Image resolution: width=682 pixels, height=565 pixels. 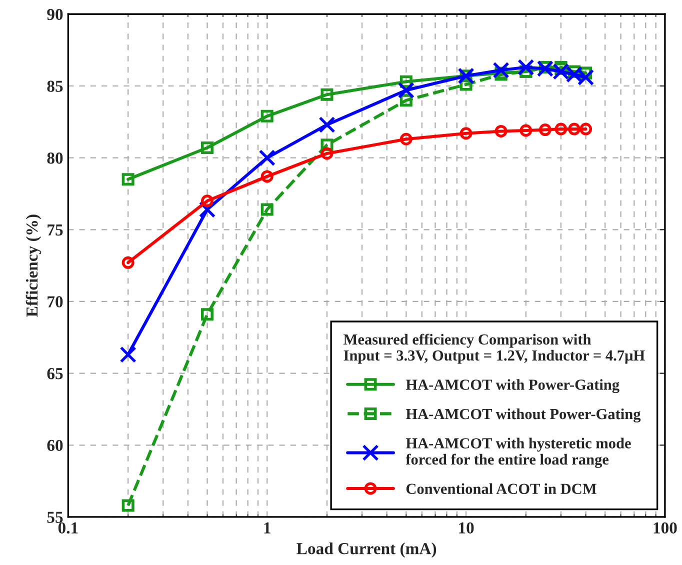 I want to click on y-axis-title: Efficiency (%), so click(x=34, y=265).